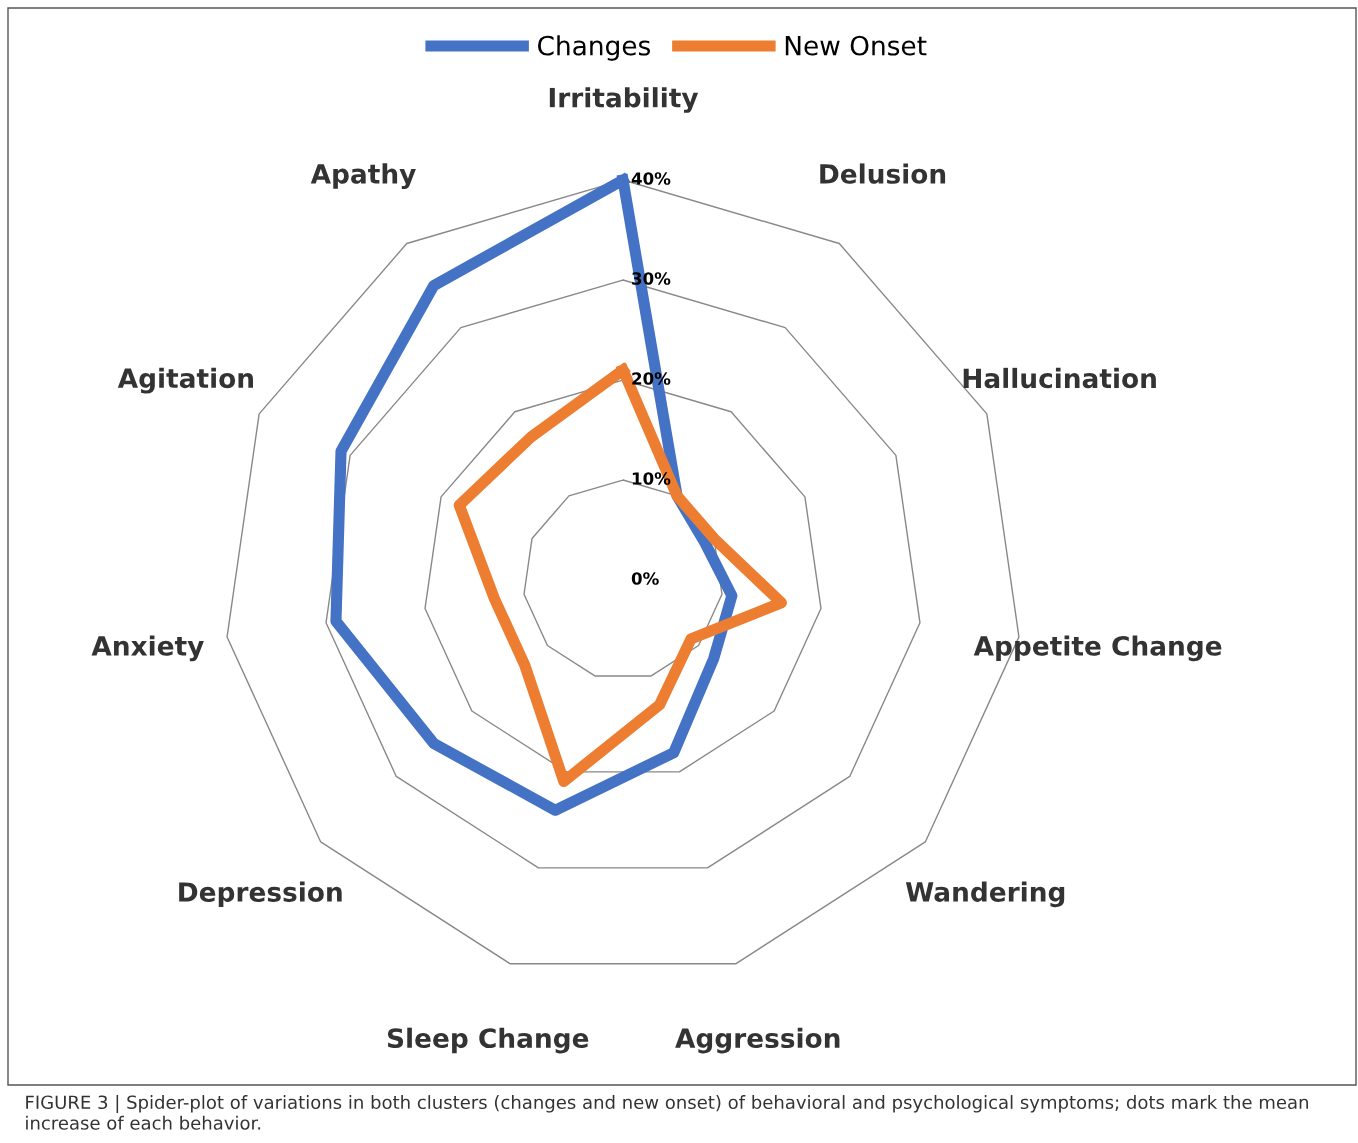 This screenshot has width=1358, height=1143. Describe the element at coordinates (856, 45) in the screenshot. I see `legend-label: New Onset` at that location.